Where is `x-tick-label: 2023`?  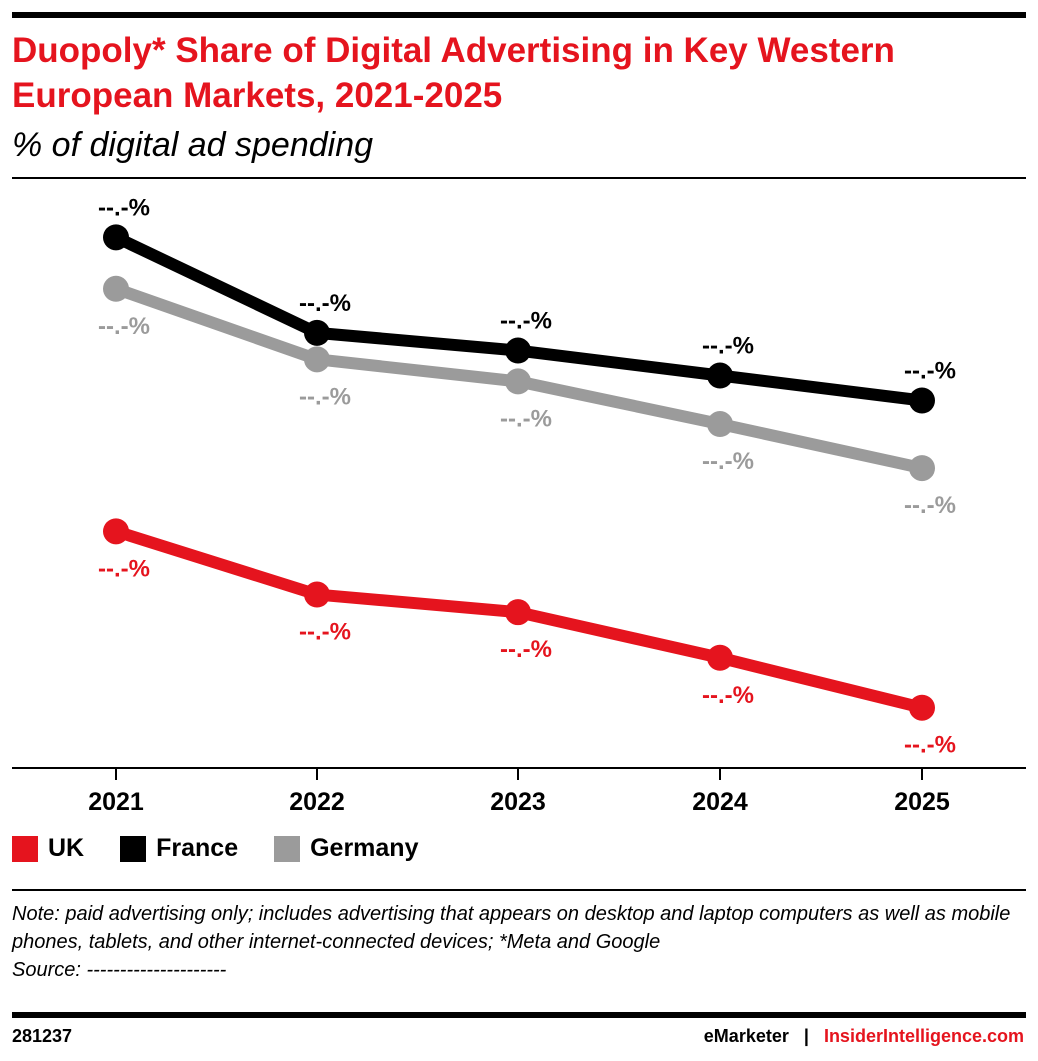
x-tick-label: 2023 is located at coordinates (518, 802).